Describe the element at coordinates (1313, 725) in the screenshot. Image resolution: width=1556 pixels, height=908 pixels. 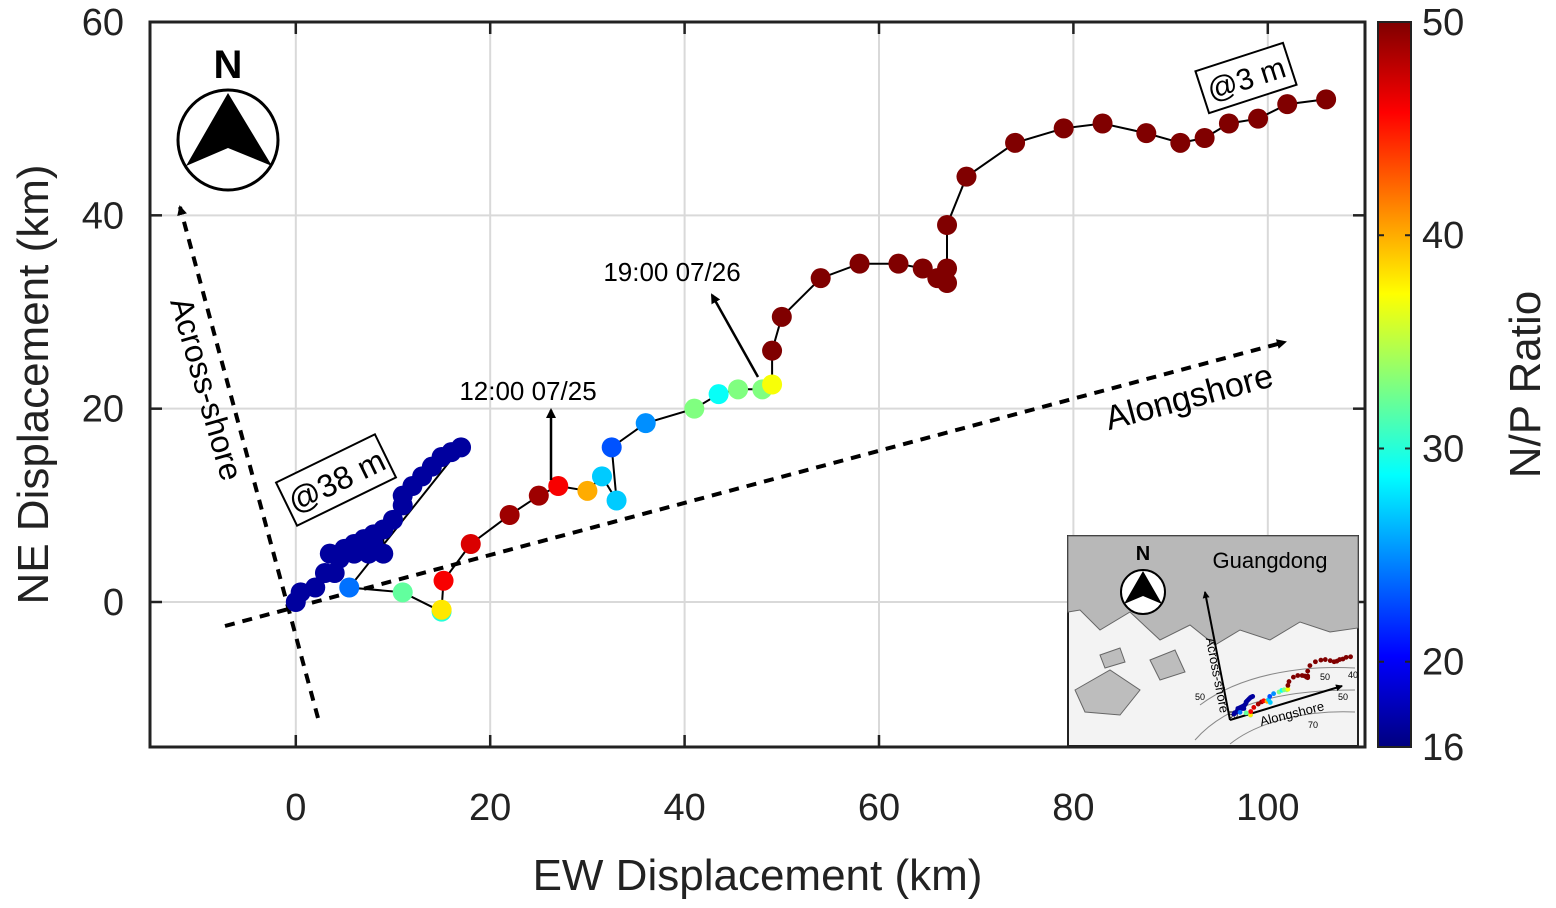
I see `inset-contour-label: 70` at that location.